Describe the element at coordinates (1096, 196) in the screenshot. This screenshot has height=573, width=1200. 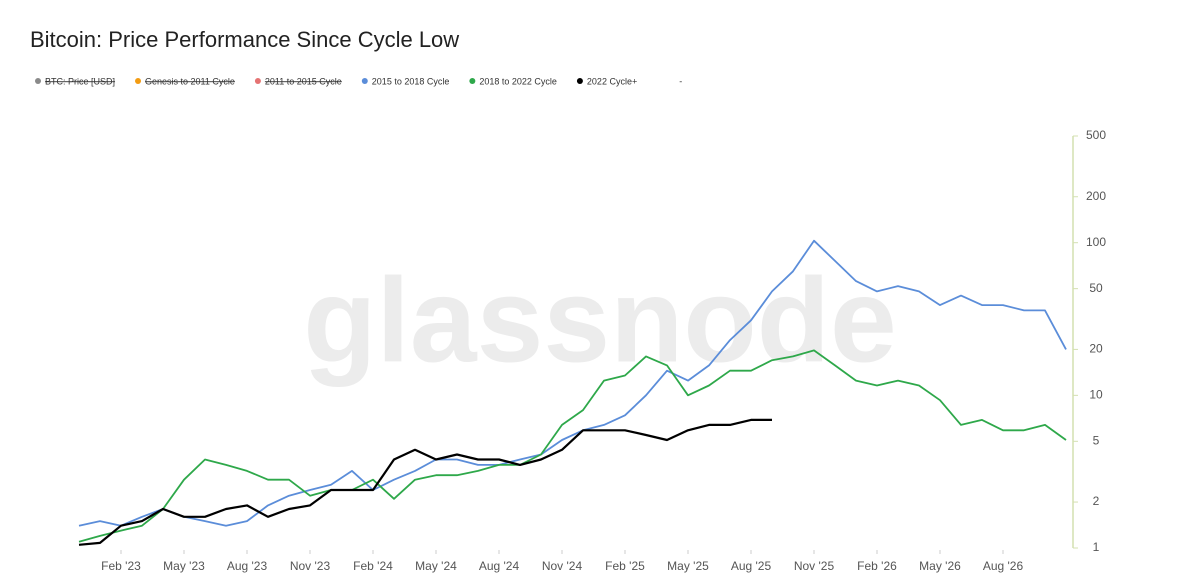
I see `y-tick-label: 200` at that location.